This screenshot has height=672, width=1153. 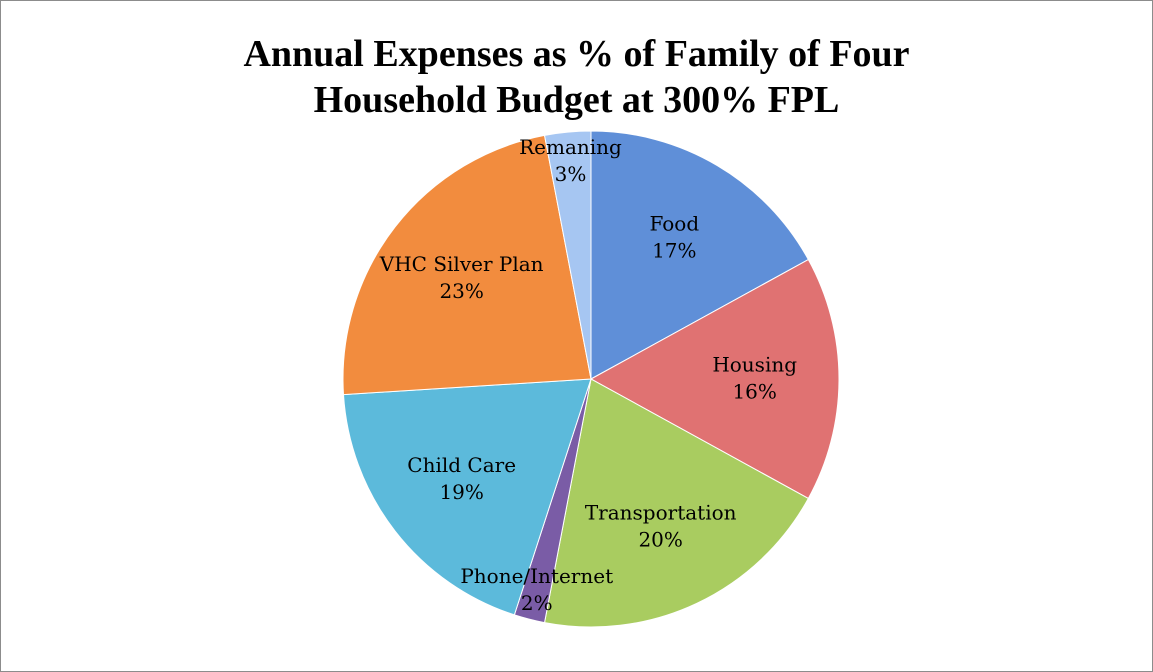 What do you see at coordinates (537, 603) in the screenshot?
I see `slice-value-label: 2%` at bounding box center [537, 603].